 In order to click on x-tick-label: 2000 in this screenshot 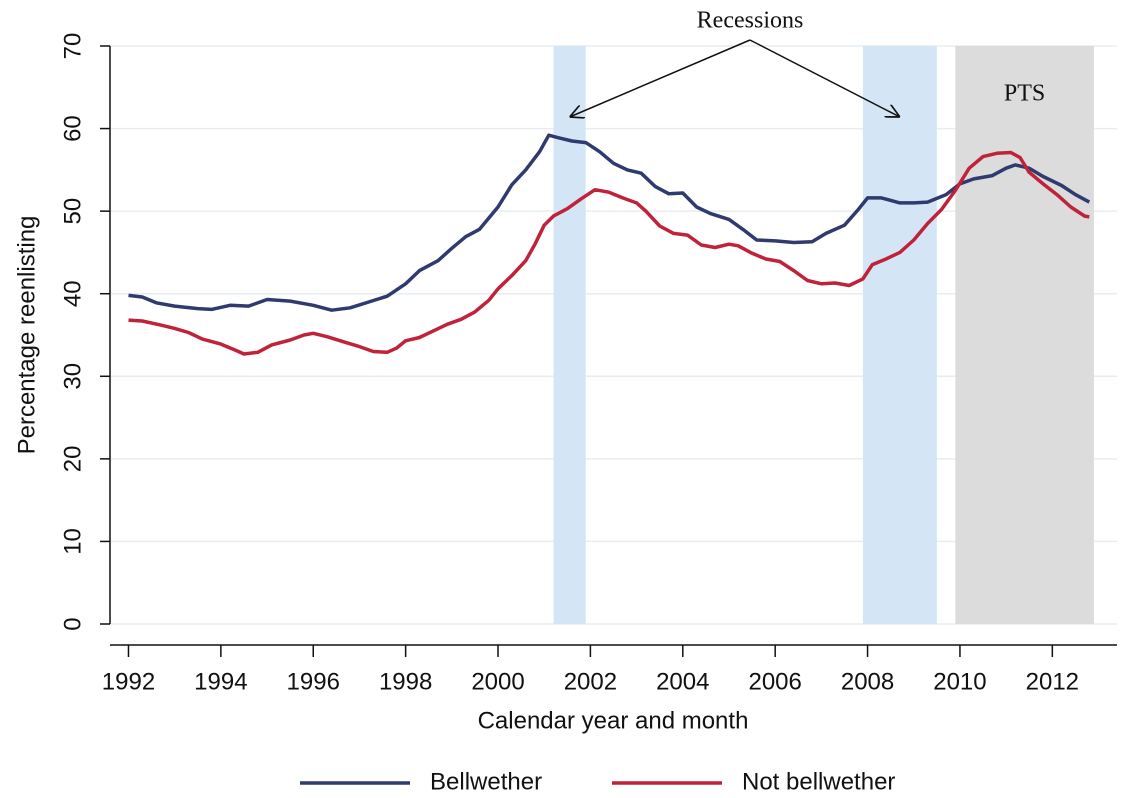, I will do `click(497, 681)`.